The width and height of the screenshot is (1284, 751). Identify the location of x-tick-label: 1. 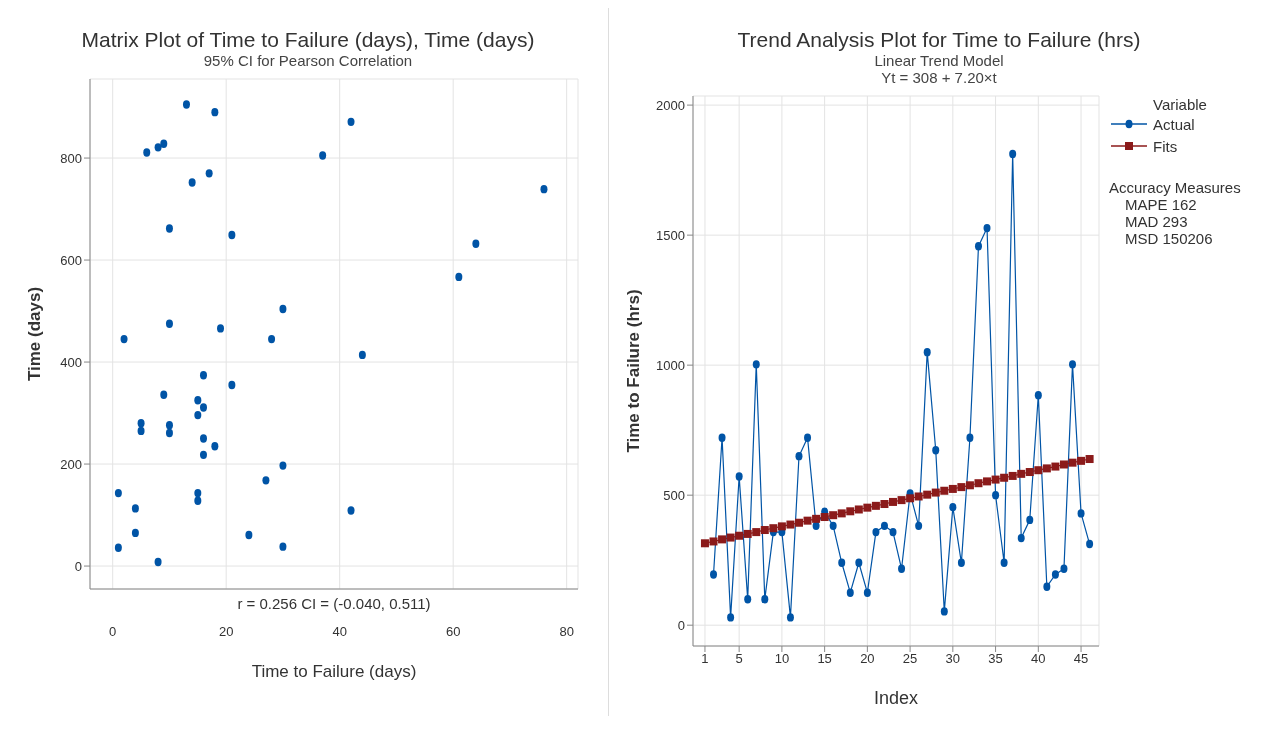
(705, 659).